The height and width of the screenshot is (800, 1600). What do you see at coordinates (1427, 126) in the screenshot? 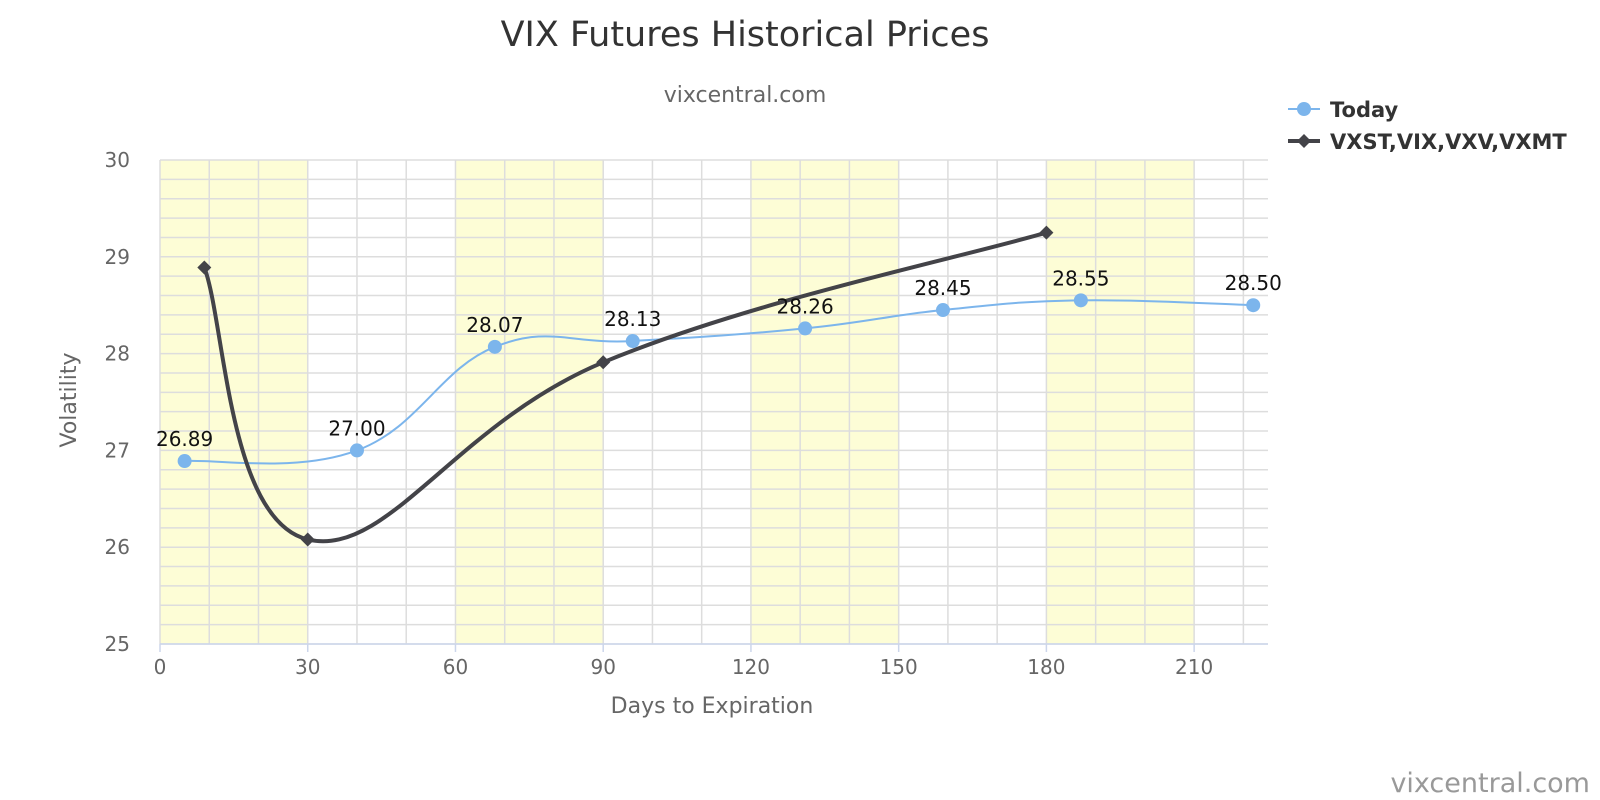
I see `legend: Today VXST,VIX,VXV,VXMT` at bounding box center [1427, 126].